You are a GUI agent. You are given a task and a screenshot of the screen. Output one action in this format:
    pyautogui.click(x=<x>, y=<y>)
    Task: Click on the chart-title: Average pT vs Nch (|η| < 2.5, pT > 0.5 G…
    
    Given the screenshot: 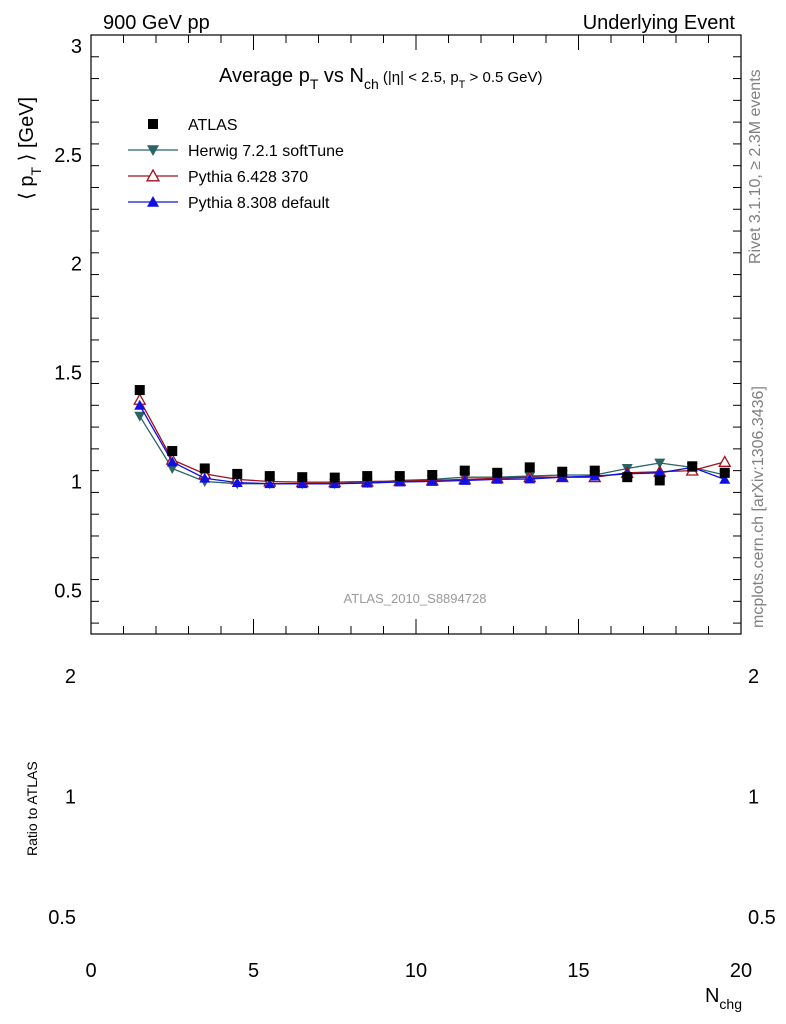 What is the action you would take?
    pyautogui.click(x=381, y=78)
    